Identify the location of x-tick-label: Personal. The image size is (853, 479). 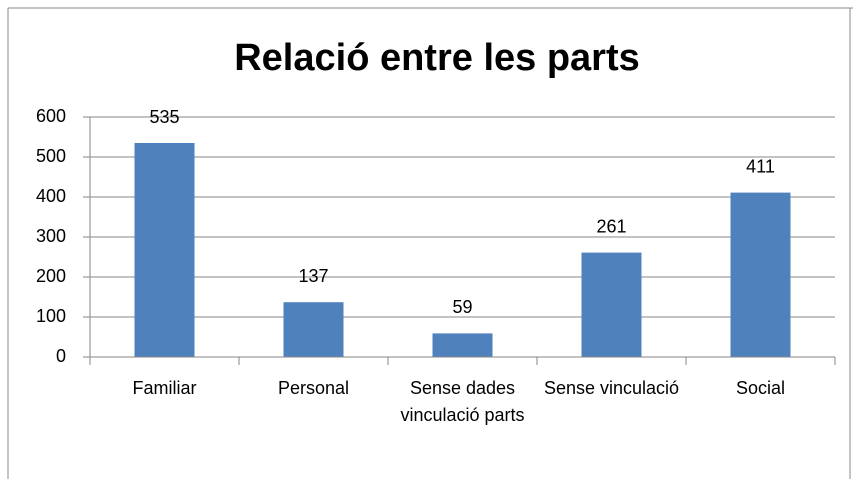
(313, 388).